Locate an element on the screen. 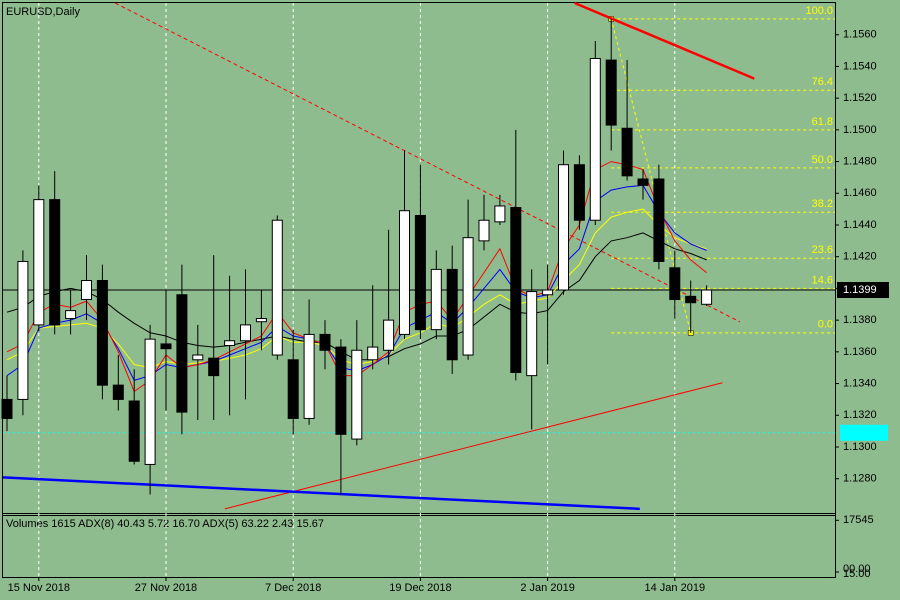 The image size is (900, 600). price-box is located at coordinates (863, 290).